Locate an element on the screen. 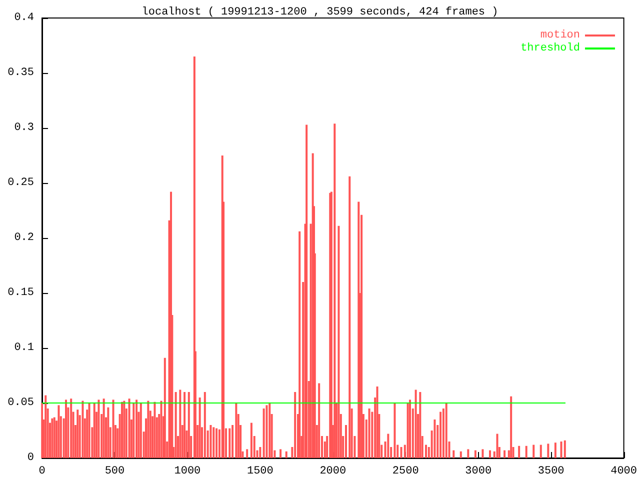 Image resolution: width=640 pixels, height=480 pixels. x-tick-label: 1000 is located at coordinates (187, 472).